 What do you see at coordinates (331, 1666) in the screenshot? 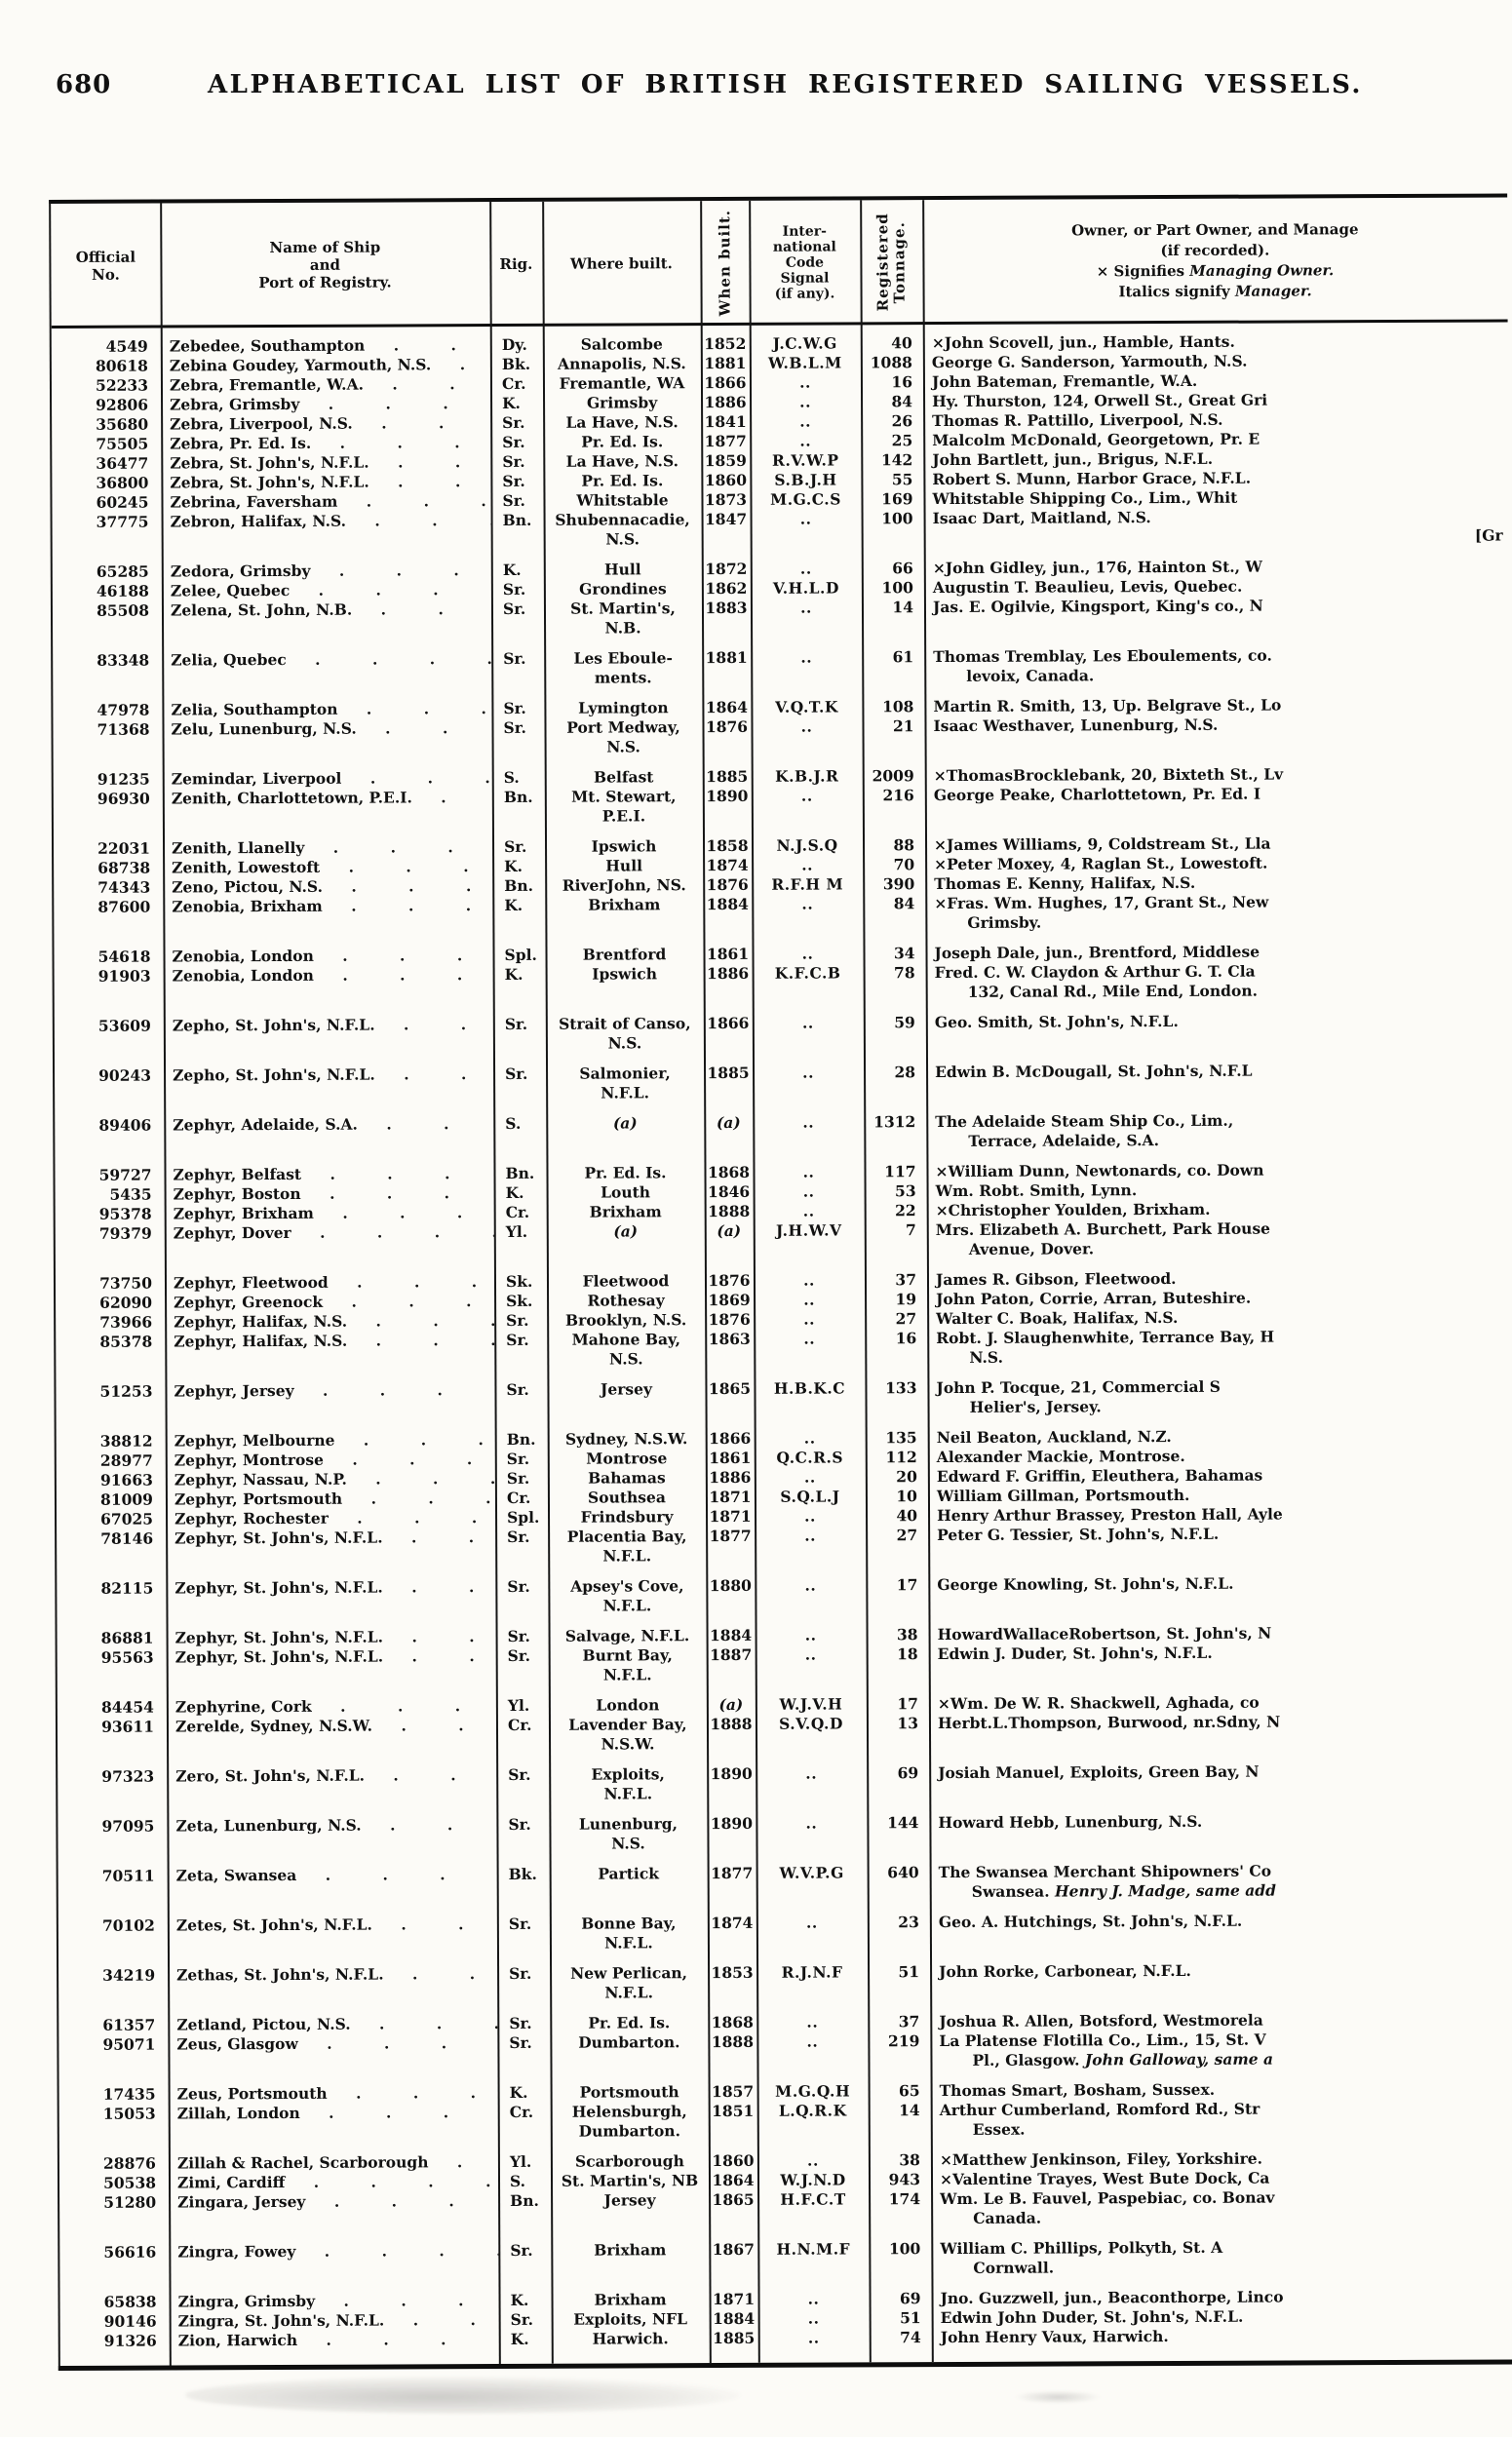
I see `cell-ship-name: Zephyr, St. John's, N.F.L.` at bounding box center [331, 1666].